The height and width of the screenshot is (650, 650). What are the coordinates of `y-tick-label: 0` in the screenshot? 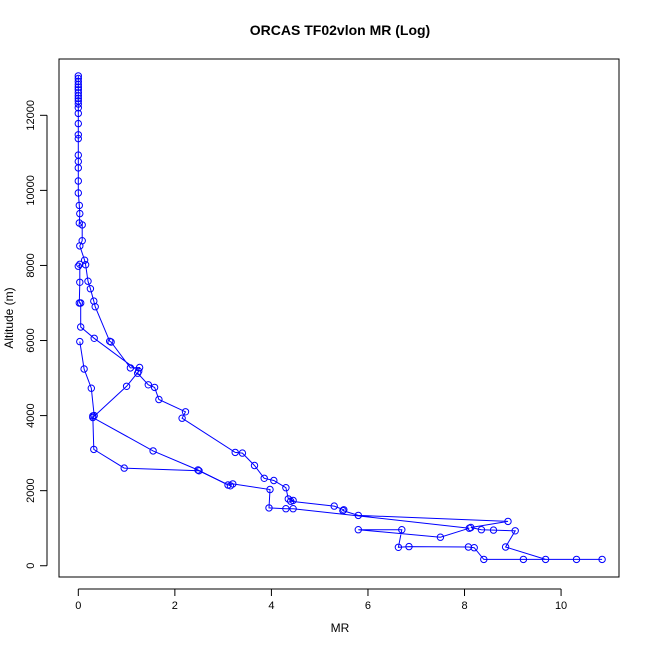 It's located at (31, 566).